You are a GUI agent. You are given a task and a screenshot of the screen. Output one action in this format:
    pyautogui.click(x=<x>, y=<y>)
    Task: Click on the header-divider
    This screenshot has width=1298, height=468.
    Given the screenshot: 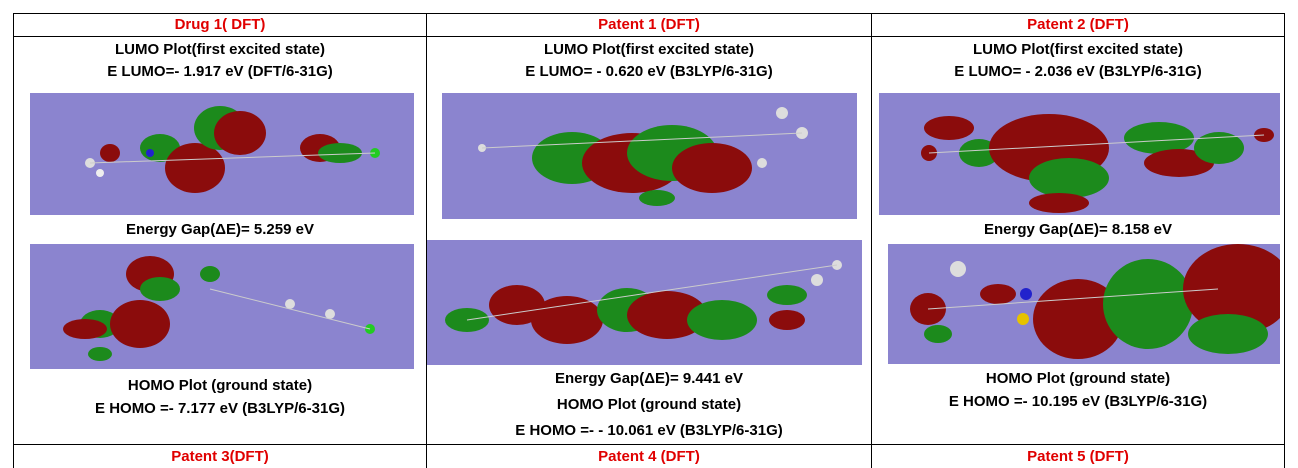 What is the action you would take?
    pyautogui.click(x=648, y=36)
    